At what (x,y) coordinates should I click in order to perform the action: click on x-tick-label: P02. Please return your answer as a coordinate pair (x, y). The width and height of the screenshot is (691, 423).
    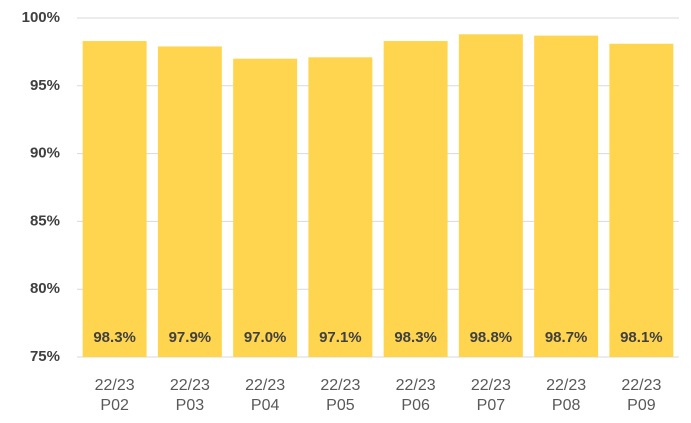
    Looking at the image, I should click on (114, 405).